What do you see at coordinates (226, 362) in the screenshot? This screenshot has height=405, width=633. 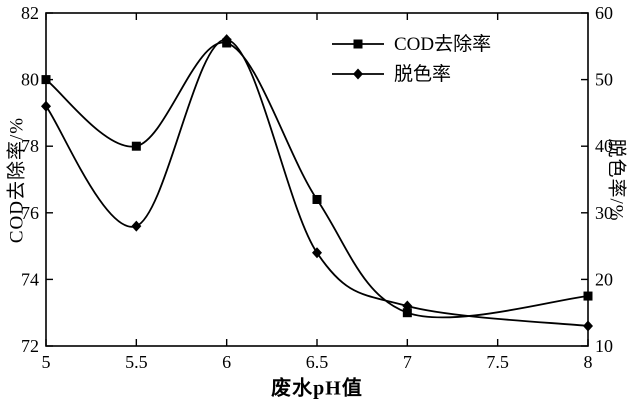 I see `x-tick-label: 6` at bounding box center [226, 362].